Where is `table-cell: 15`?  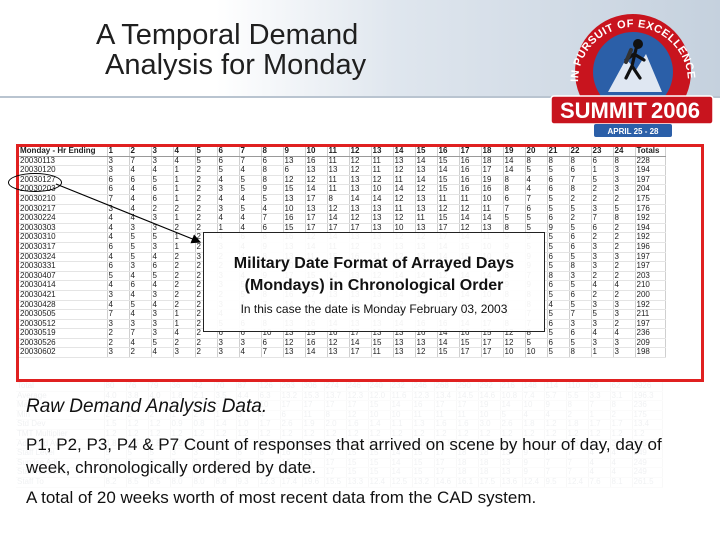
table-cell: 15 is located at coordinates (448, 180).